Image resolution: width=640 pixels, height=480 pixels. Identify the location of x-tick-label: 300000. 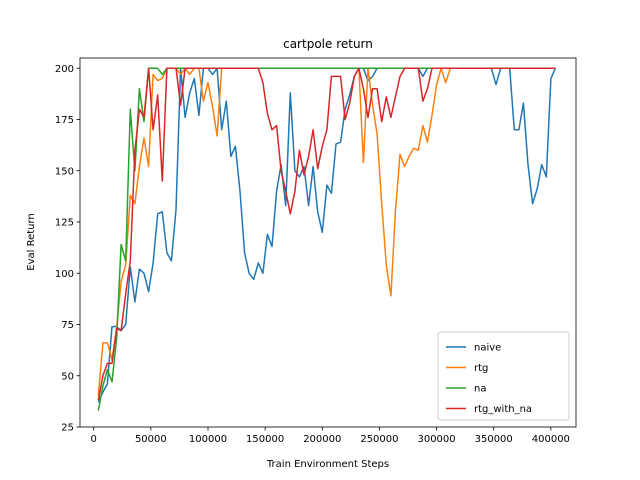
(436, 439).